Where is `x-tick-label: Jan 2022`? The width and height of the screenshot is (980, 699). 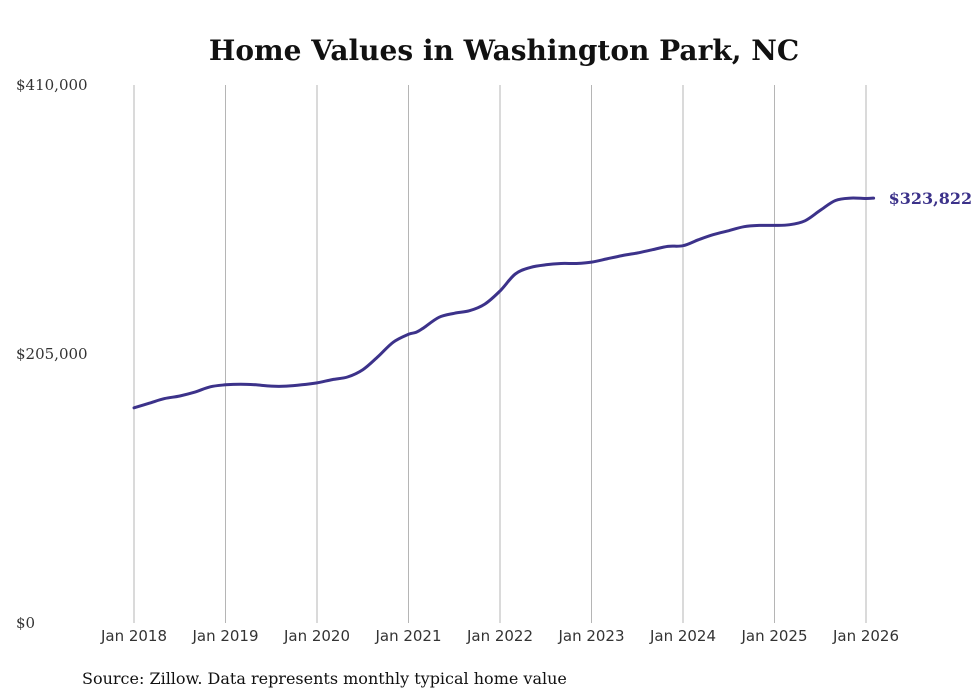
x-tick-label: Jan 2022 is located at coordinates (499, 636).